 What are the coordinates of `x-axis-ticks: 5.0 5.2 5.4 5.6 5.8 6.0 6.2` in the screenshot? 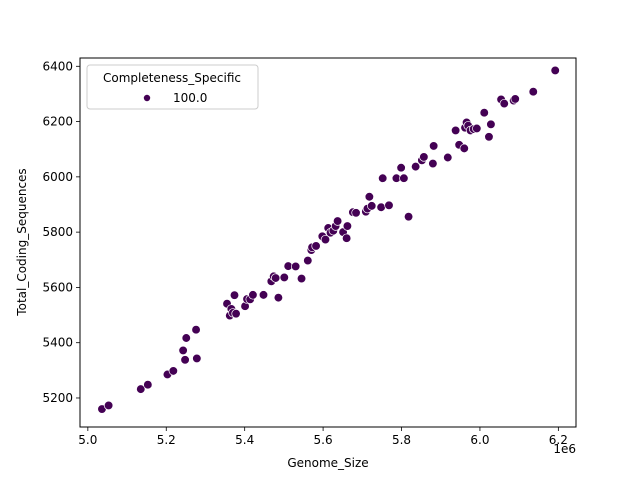 It's located at (323, 437).